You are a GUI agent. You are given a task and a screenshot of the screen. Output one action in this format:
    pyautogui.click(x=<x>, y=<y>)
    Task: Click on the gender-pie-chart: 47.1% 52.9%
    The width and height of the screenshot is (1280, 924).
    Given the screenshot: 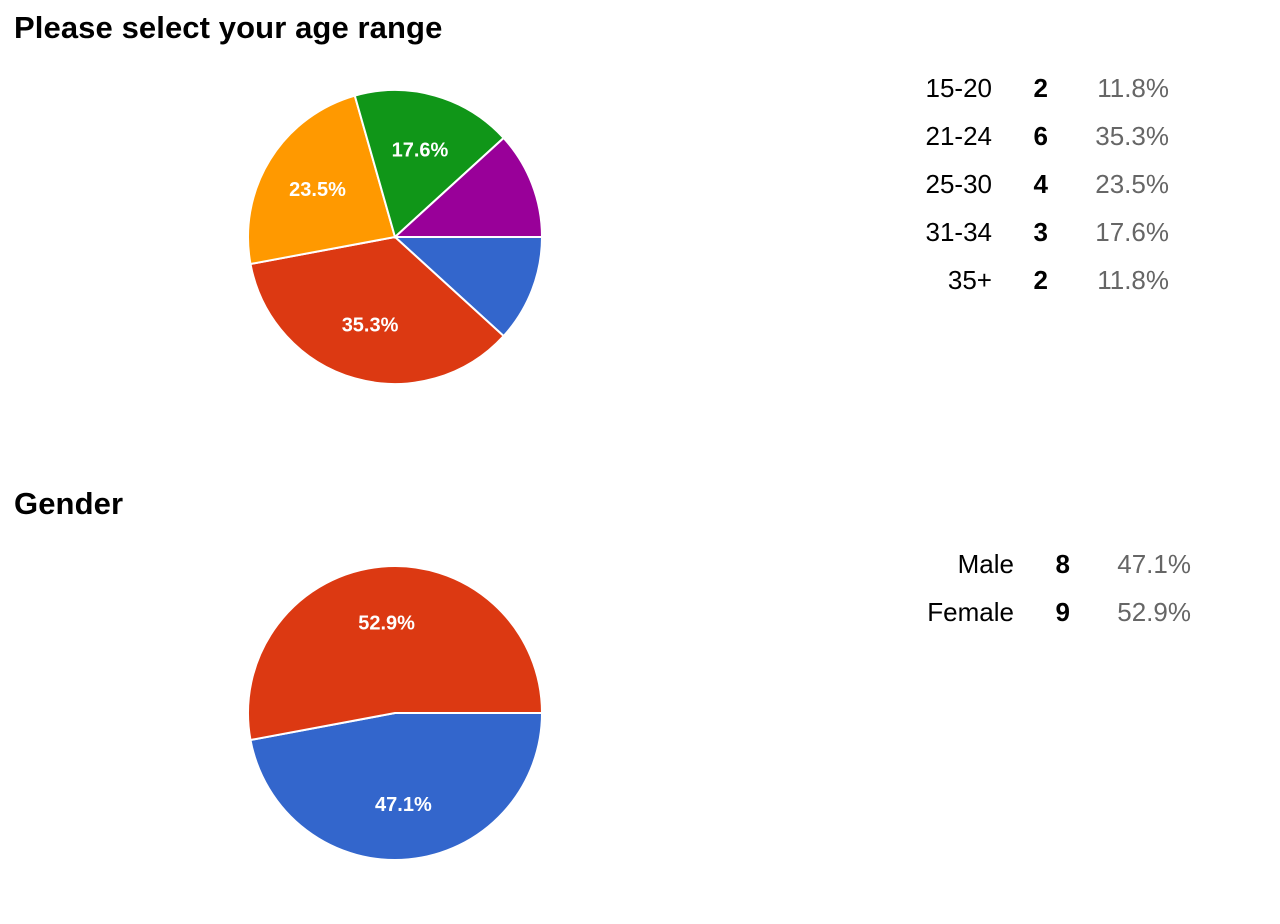 What is the action you would take?
    pyautogui.click(x=395, y=713)
    